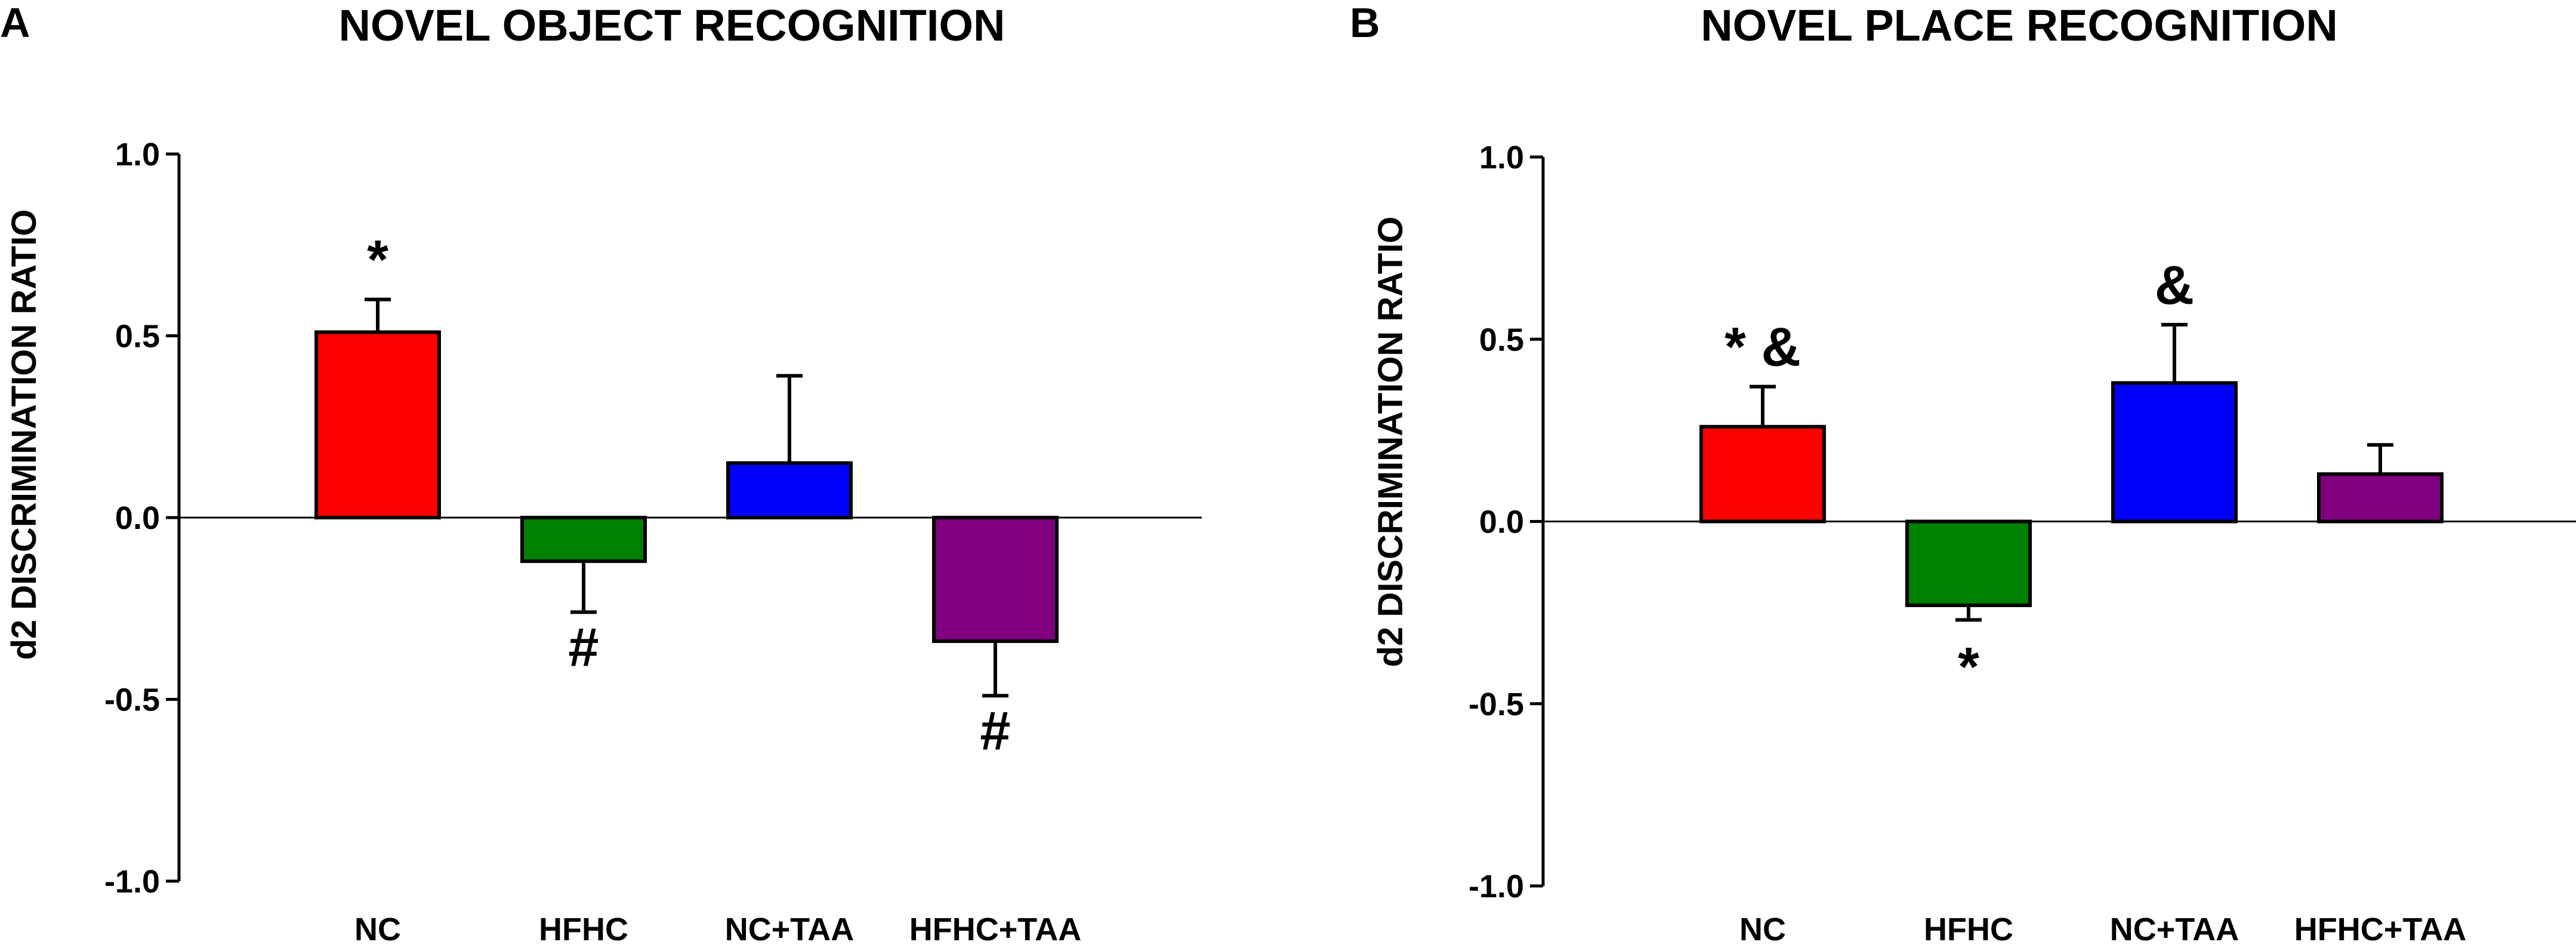 The width and height of the screenshot is (2576, 951). What do you see at coordinates (1969, 666) in the screenshot?
I see `panel-b-significance-marker: *` at bounding box center [1969, 666].